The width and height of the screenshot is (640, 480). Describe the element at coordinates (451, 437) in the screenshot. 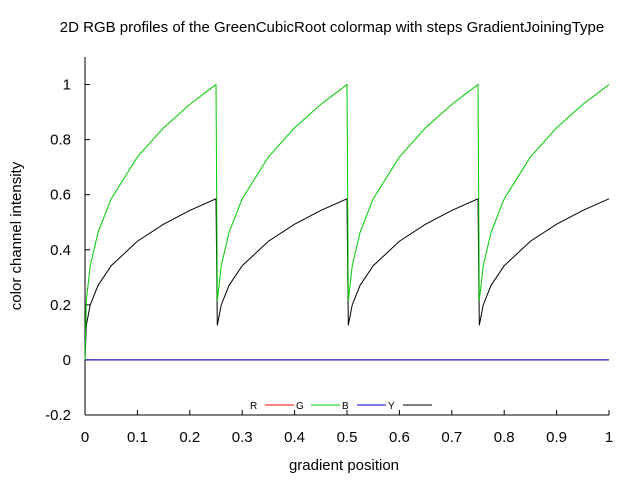

I see `x-tick-label: 0.7` at that location.